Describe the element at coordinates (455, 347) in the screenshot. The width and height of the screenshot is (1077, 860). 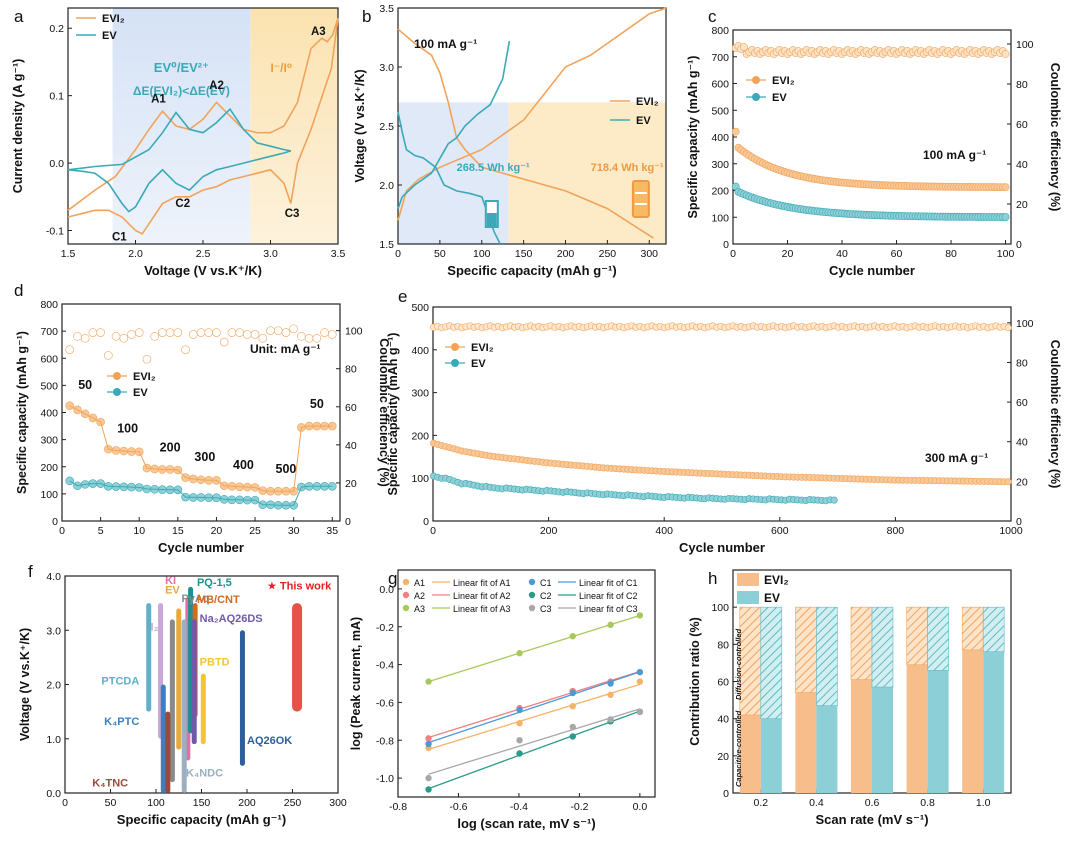
I see `legend-evi2-marker` at that location.